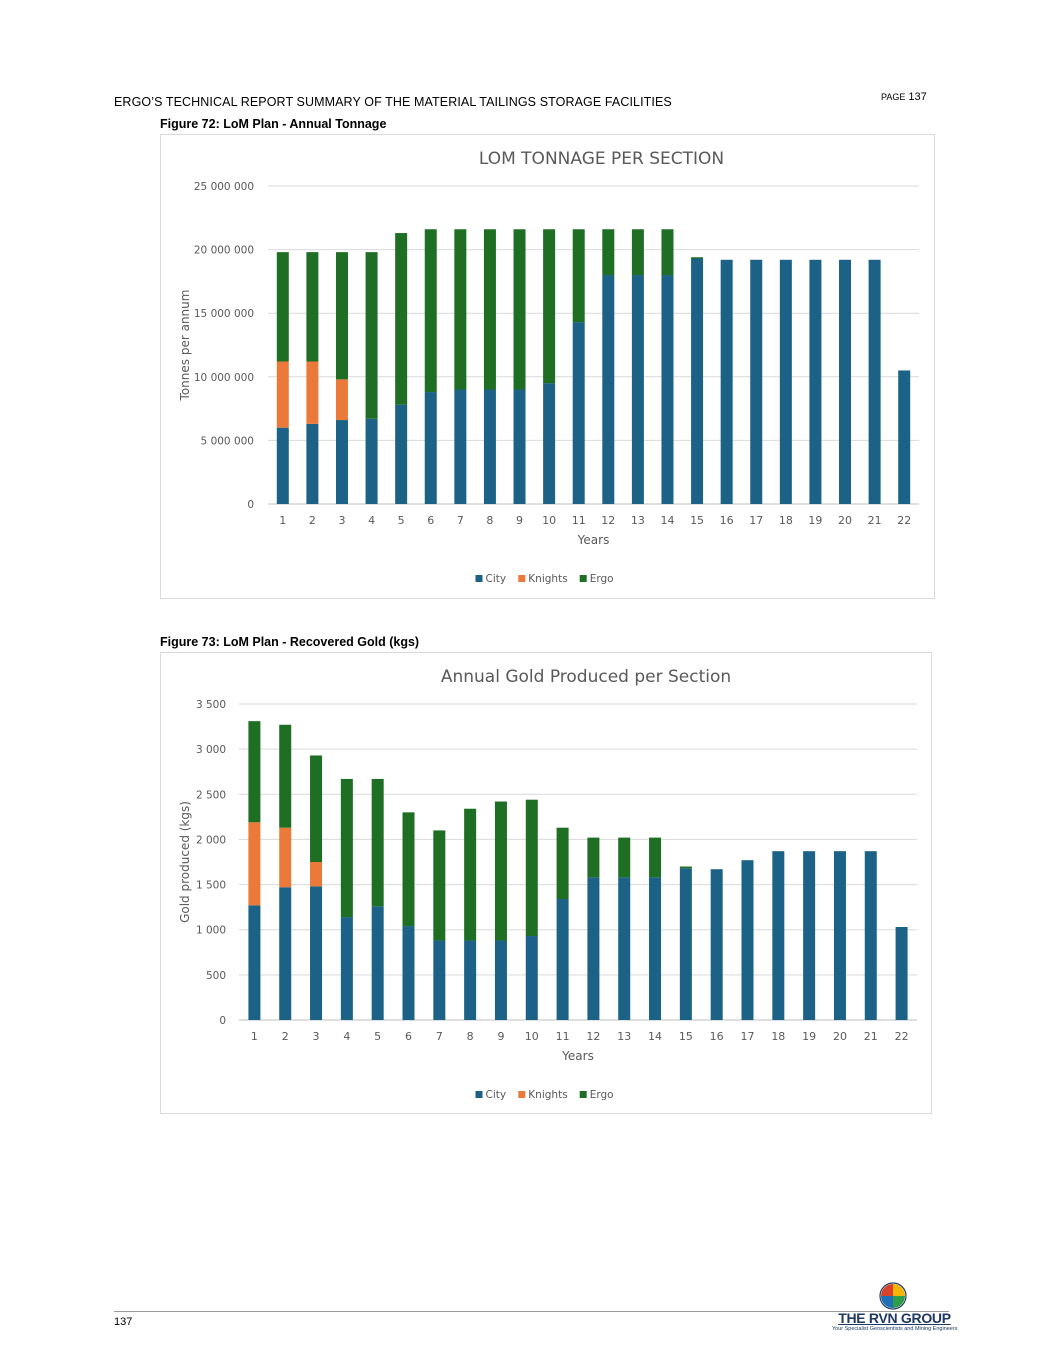 Image resolution: width=1055 pixels, height=1365 pixels. I want to click on x-tick-label: 22, so click(902, 1036).